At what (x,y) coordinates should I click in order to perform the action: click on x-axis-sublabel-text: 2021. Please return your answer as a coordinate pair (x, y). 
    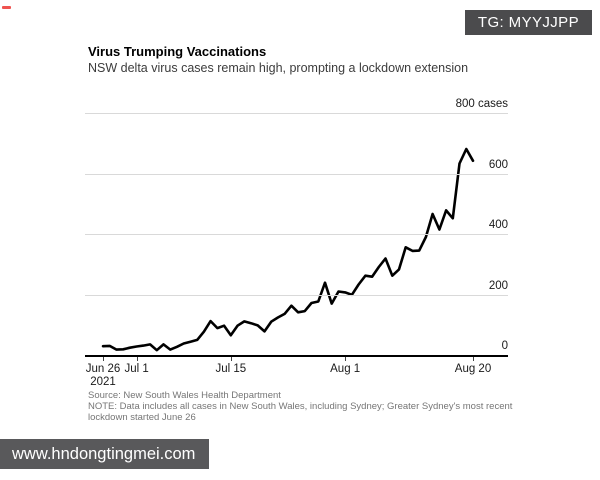
    Looking at the image, I should click on (103, 382).